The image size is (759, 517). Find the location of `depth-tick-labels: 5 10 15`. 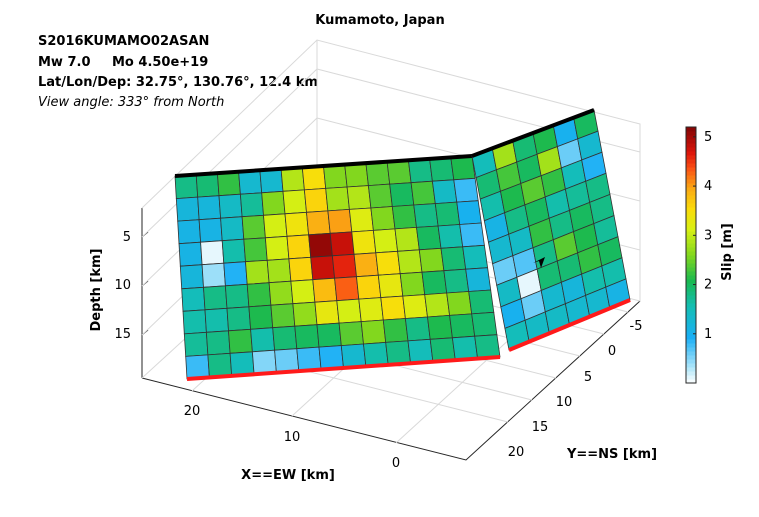

depth-tick-labels: 5 10 15 is located at coordinates (122, 286).